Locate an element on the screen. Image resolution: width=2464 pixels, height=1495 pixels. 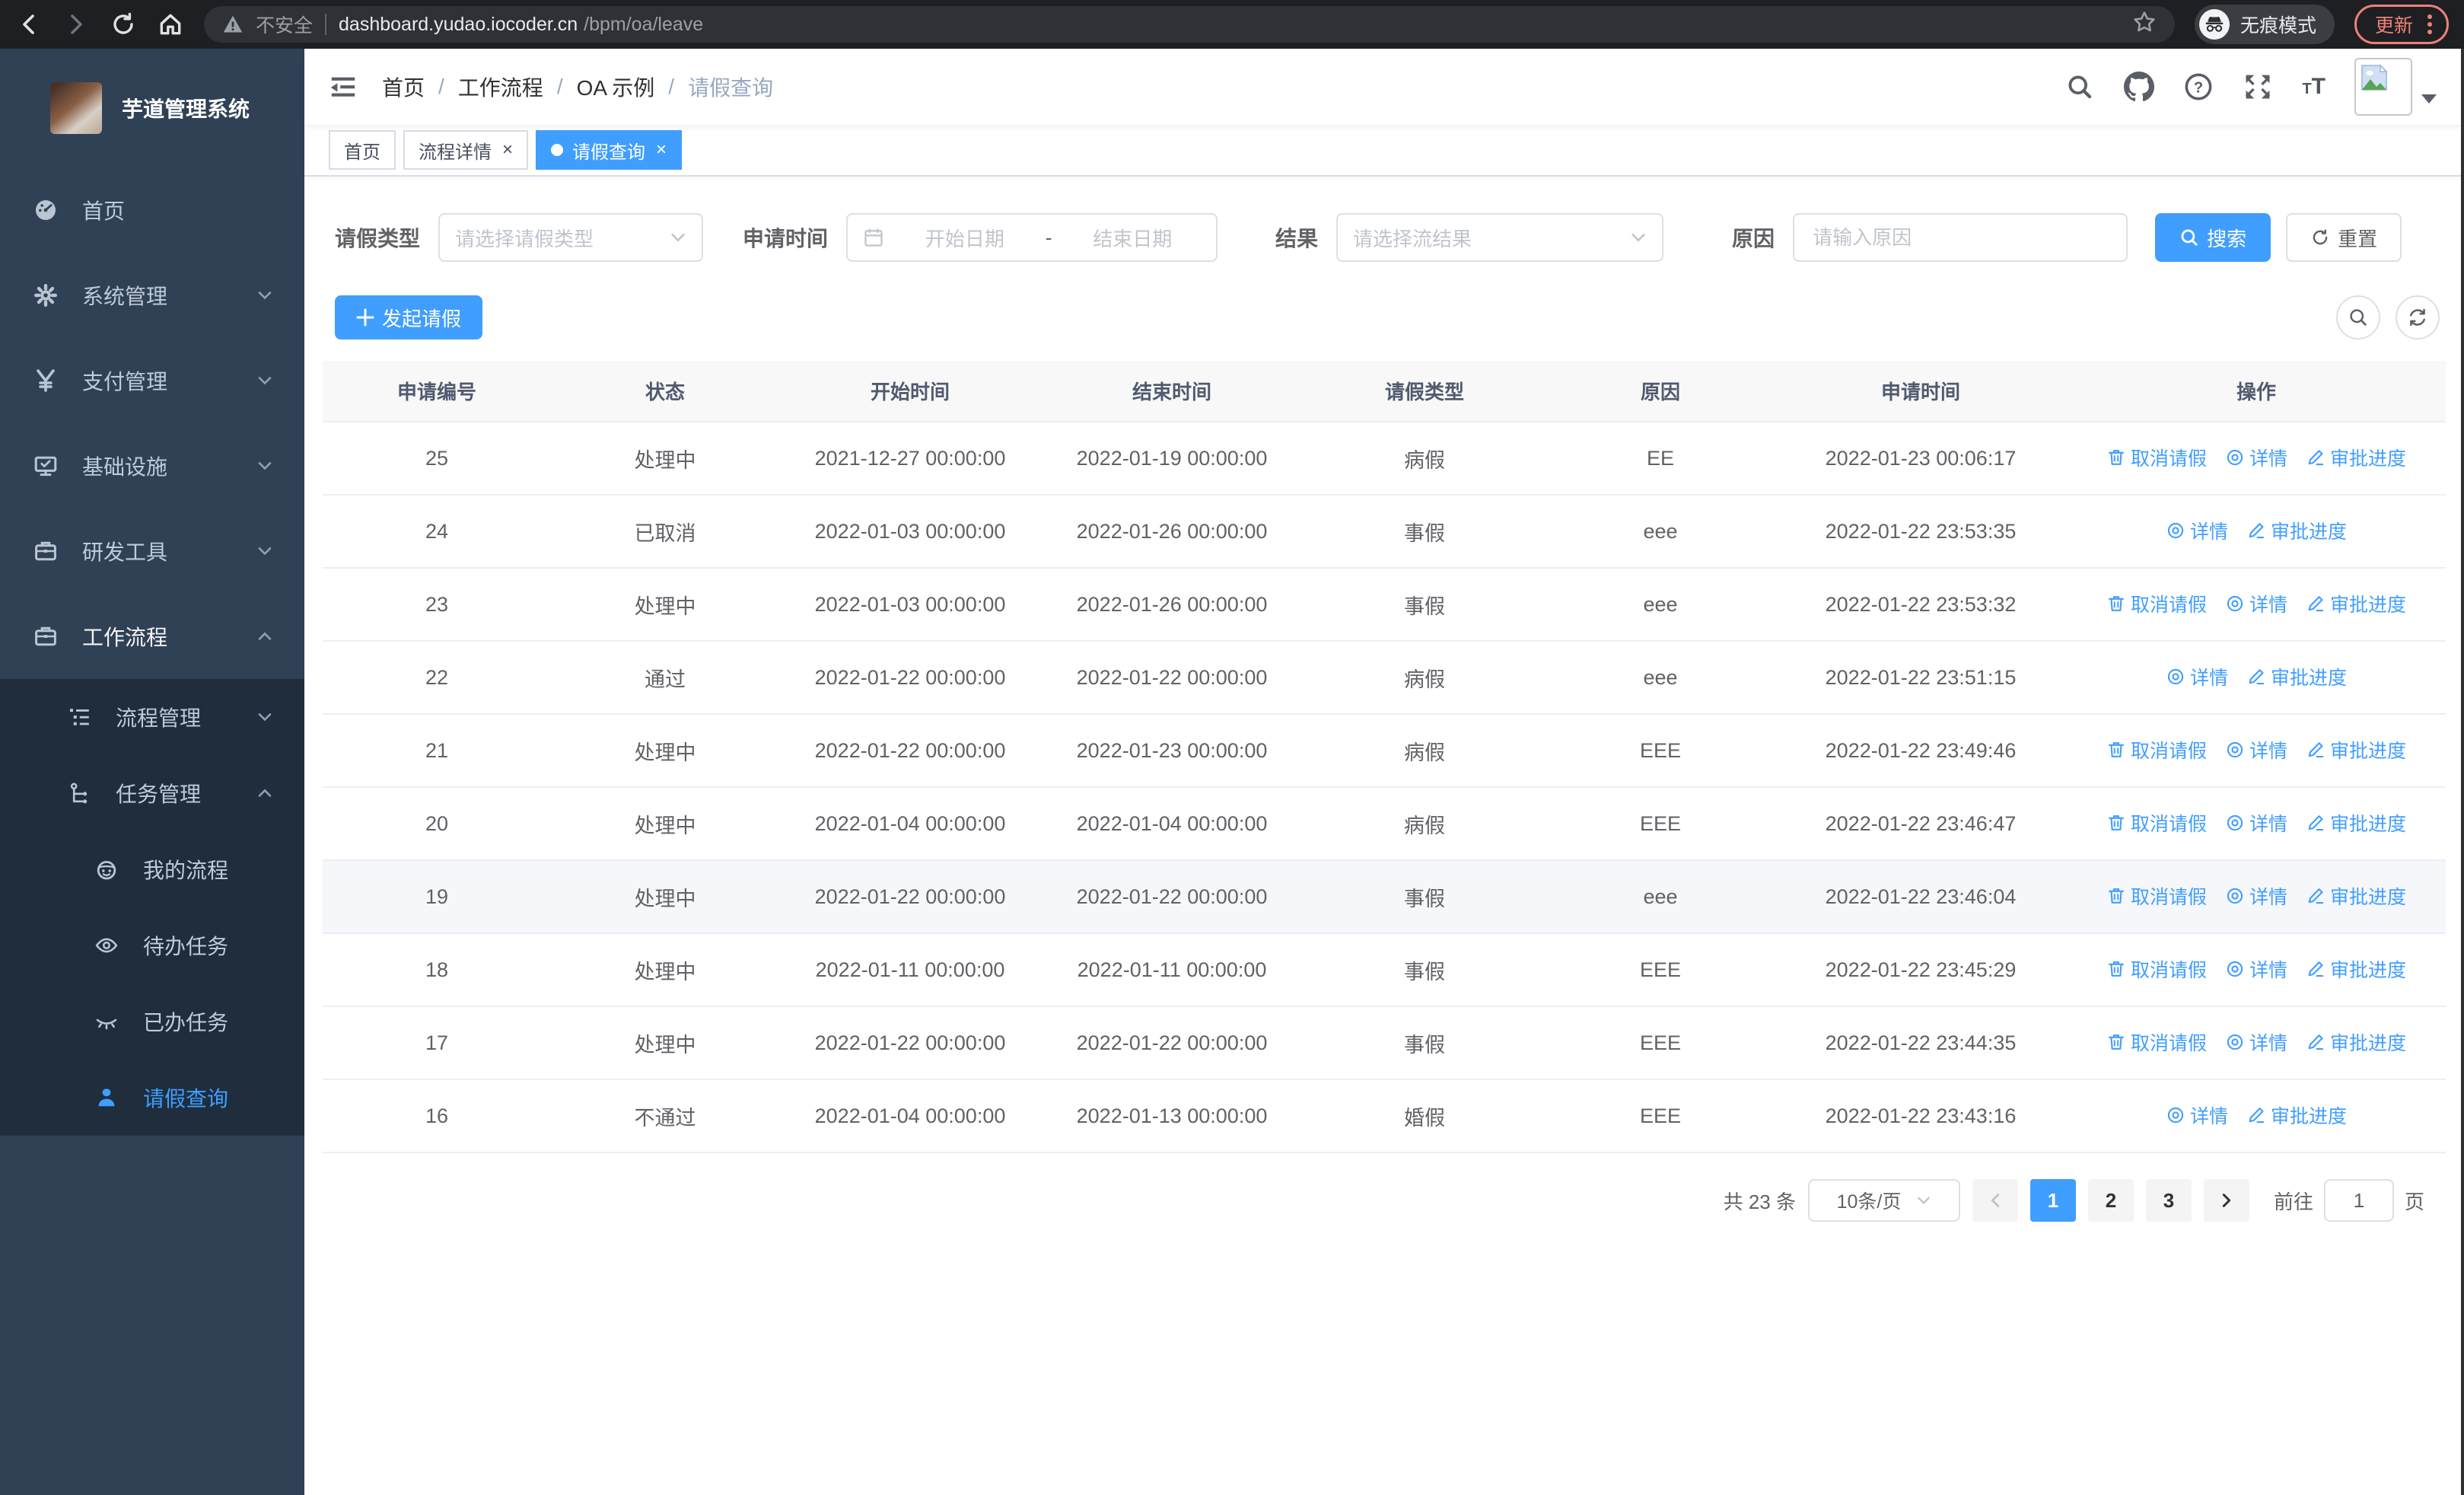
prev-page-button is located at coordinates (1995, 1200).